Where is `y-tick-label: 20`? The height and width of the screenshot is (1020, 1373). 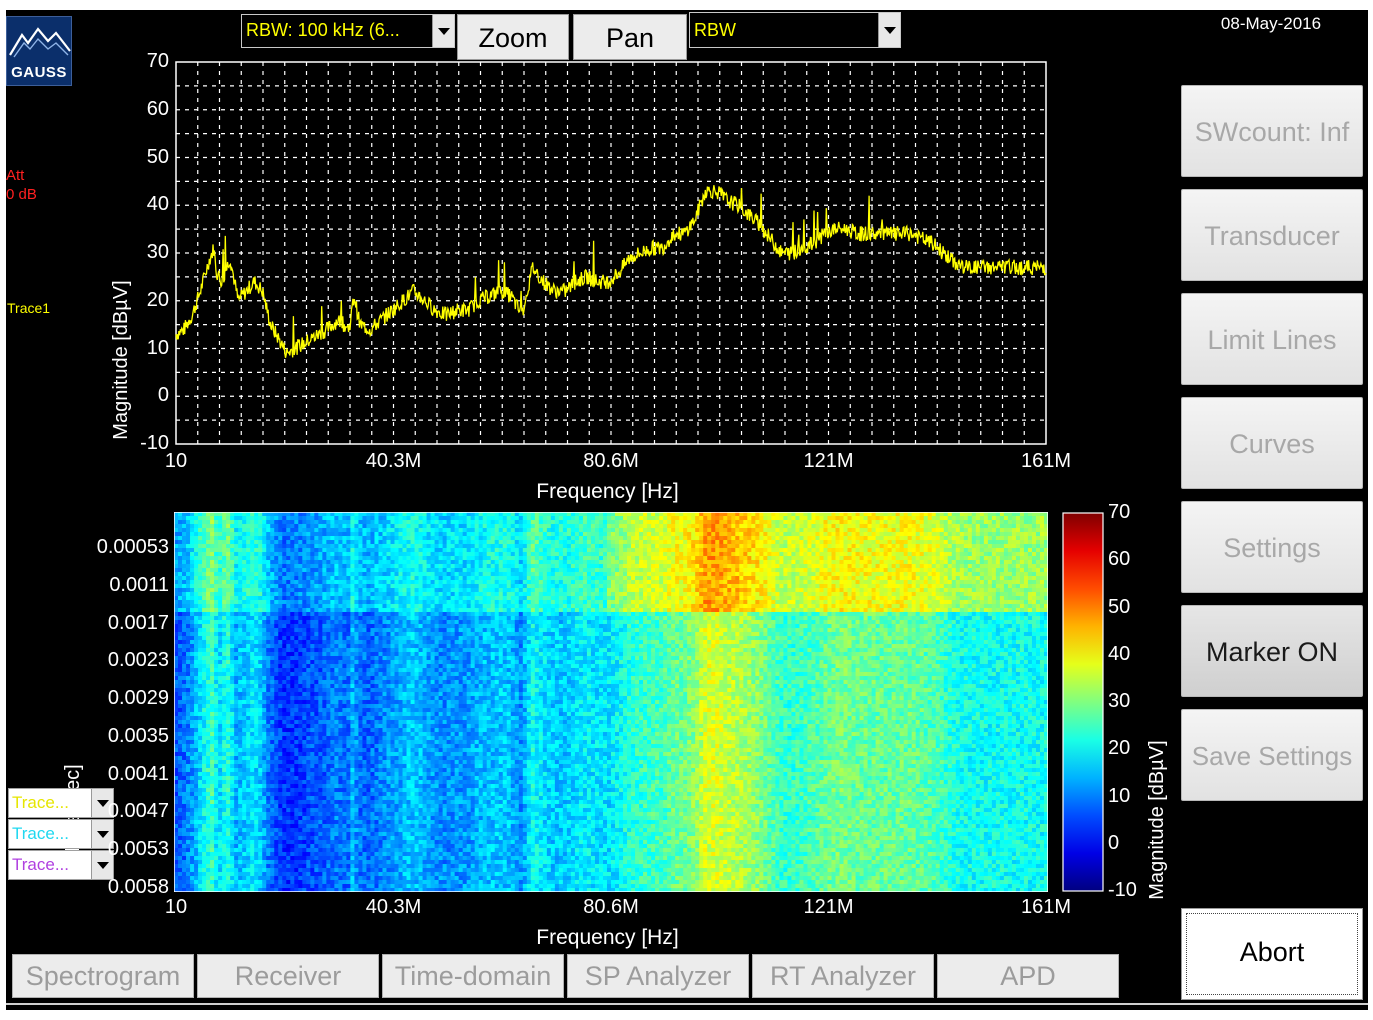 y-tick-label: 20 is located at coordinates (158, 300).